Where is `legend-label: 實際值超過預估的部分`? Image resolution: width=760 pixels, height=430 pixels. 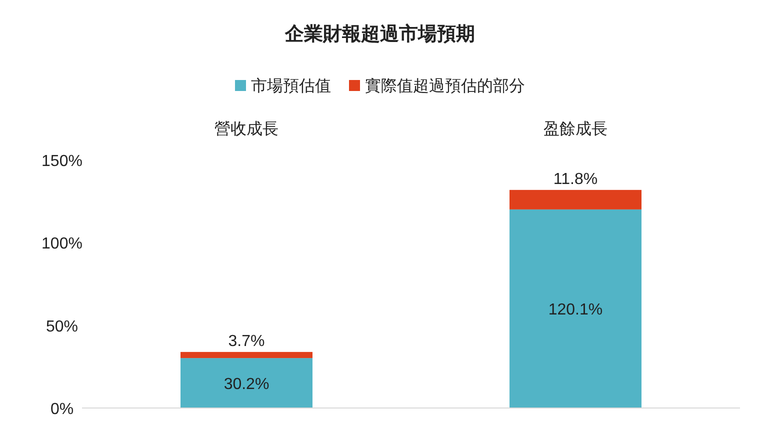 legend-label: 實際值超過預估的部分 is located at coordinates (445, 86).